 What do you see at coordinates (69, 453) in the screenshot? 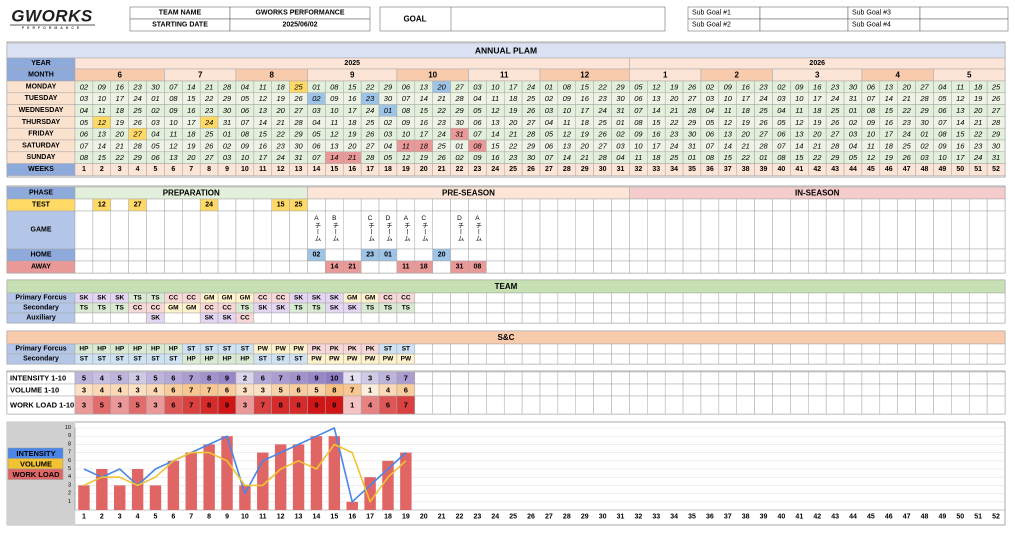
I see `y-tick-label: 7` at bounding box center [69, 453].